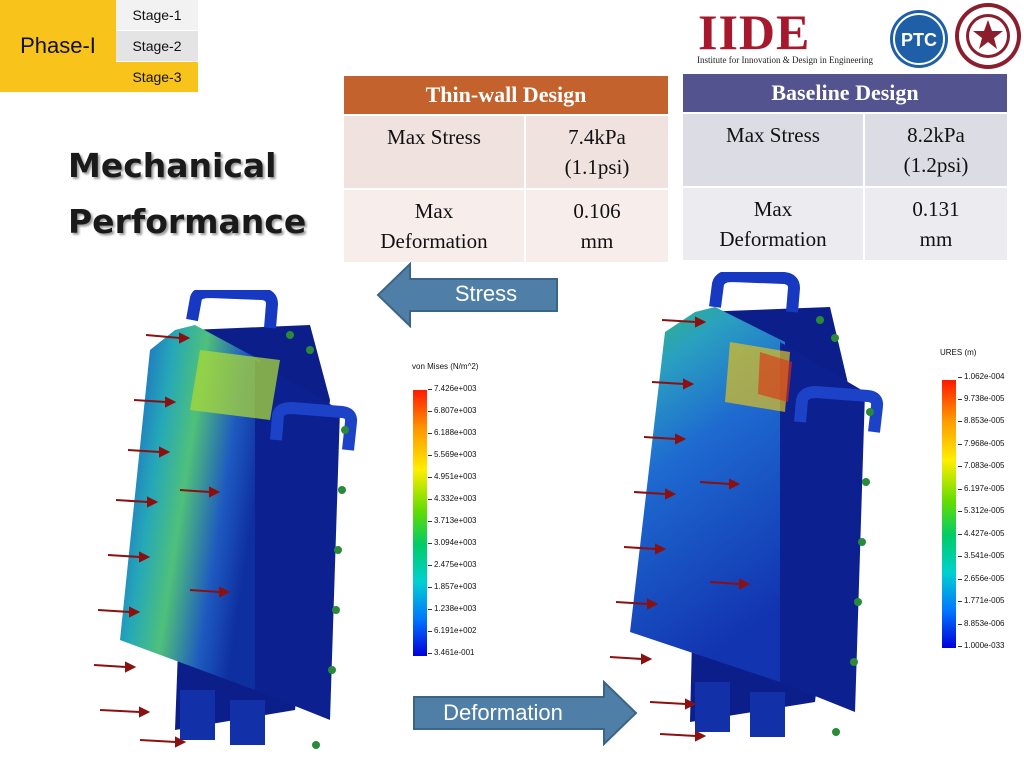 This screenshot has height=768, width=1024. Describe the element at coordinates (452, 586) in the screenshot. I see `stress-legend-tick: 1.857e+003` at that location.